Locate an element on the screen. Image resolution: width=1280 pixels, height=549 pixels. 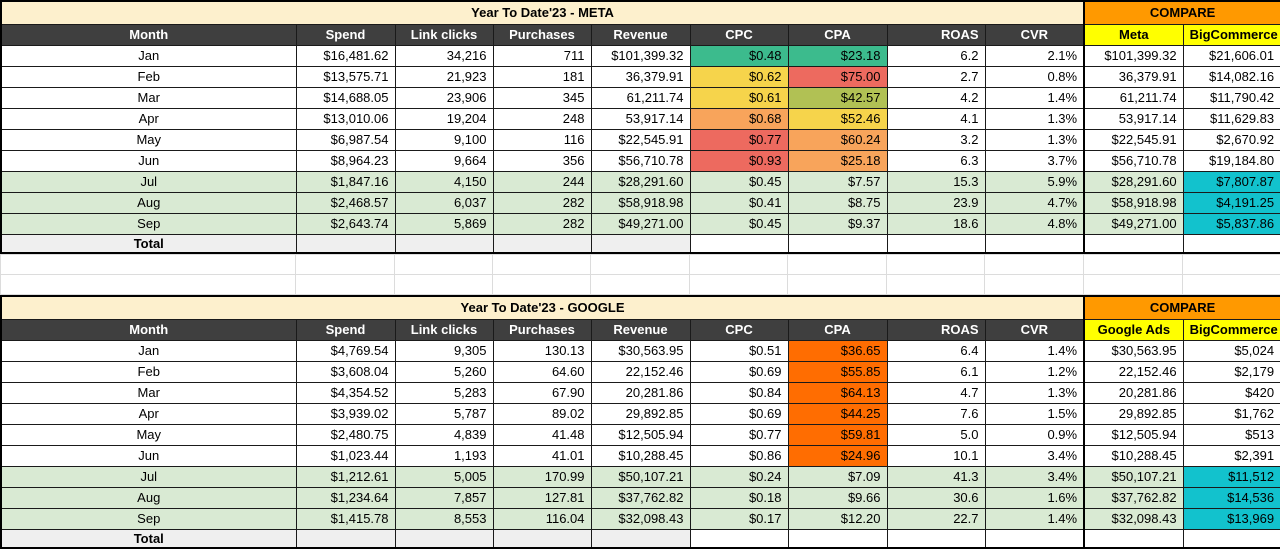
cell-cpa: $7.09 is located at coordinates (837, 476).